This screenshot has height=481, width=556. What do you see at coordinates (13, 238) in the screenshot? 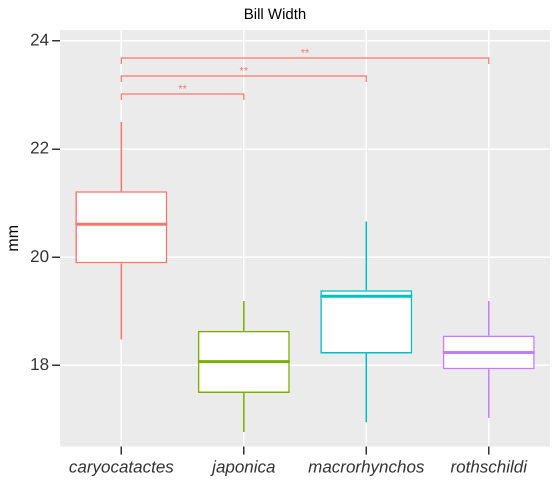
I see `y-axis-title: mm` at bounding box center [13, 238].